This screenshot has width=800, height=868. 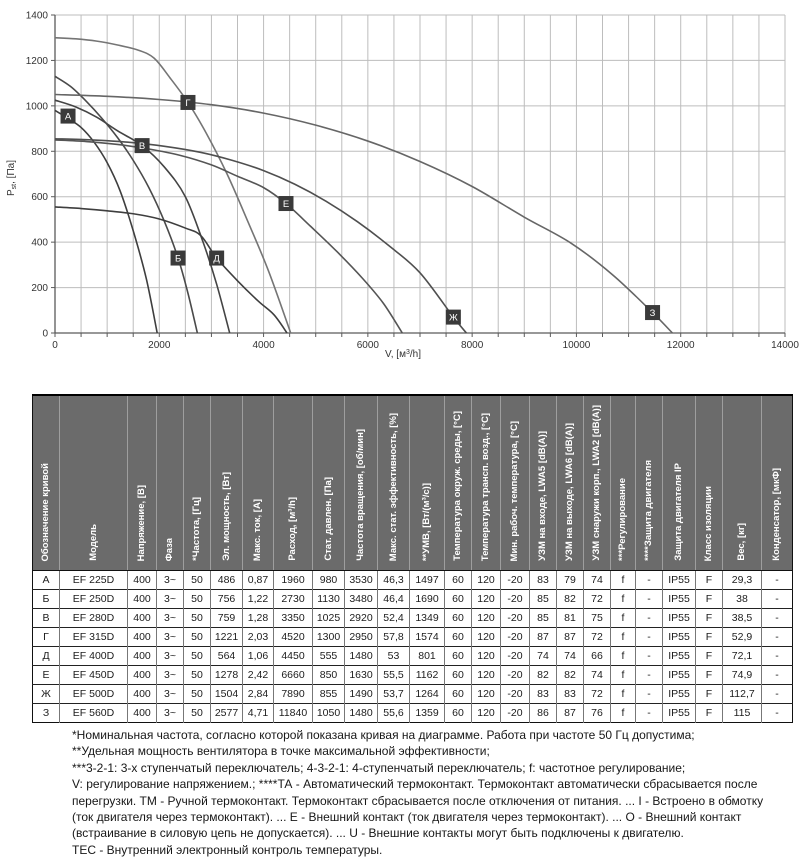 What do you see at coordinates (328, 694) in the screenshot?
I see `table-cell: 855` at bounding box center [328, 694].